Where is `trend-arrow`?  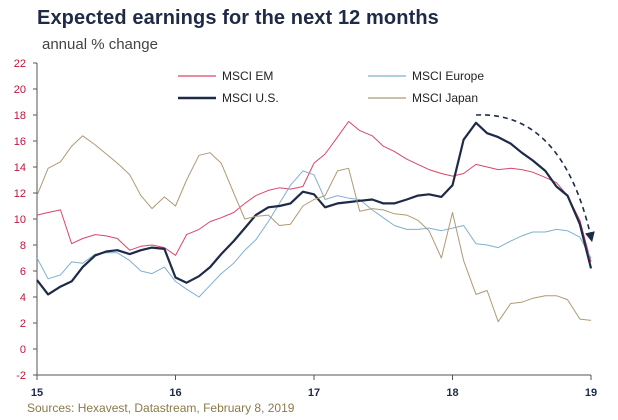
trend-arrow is located at coordinates (535, 178).